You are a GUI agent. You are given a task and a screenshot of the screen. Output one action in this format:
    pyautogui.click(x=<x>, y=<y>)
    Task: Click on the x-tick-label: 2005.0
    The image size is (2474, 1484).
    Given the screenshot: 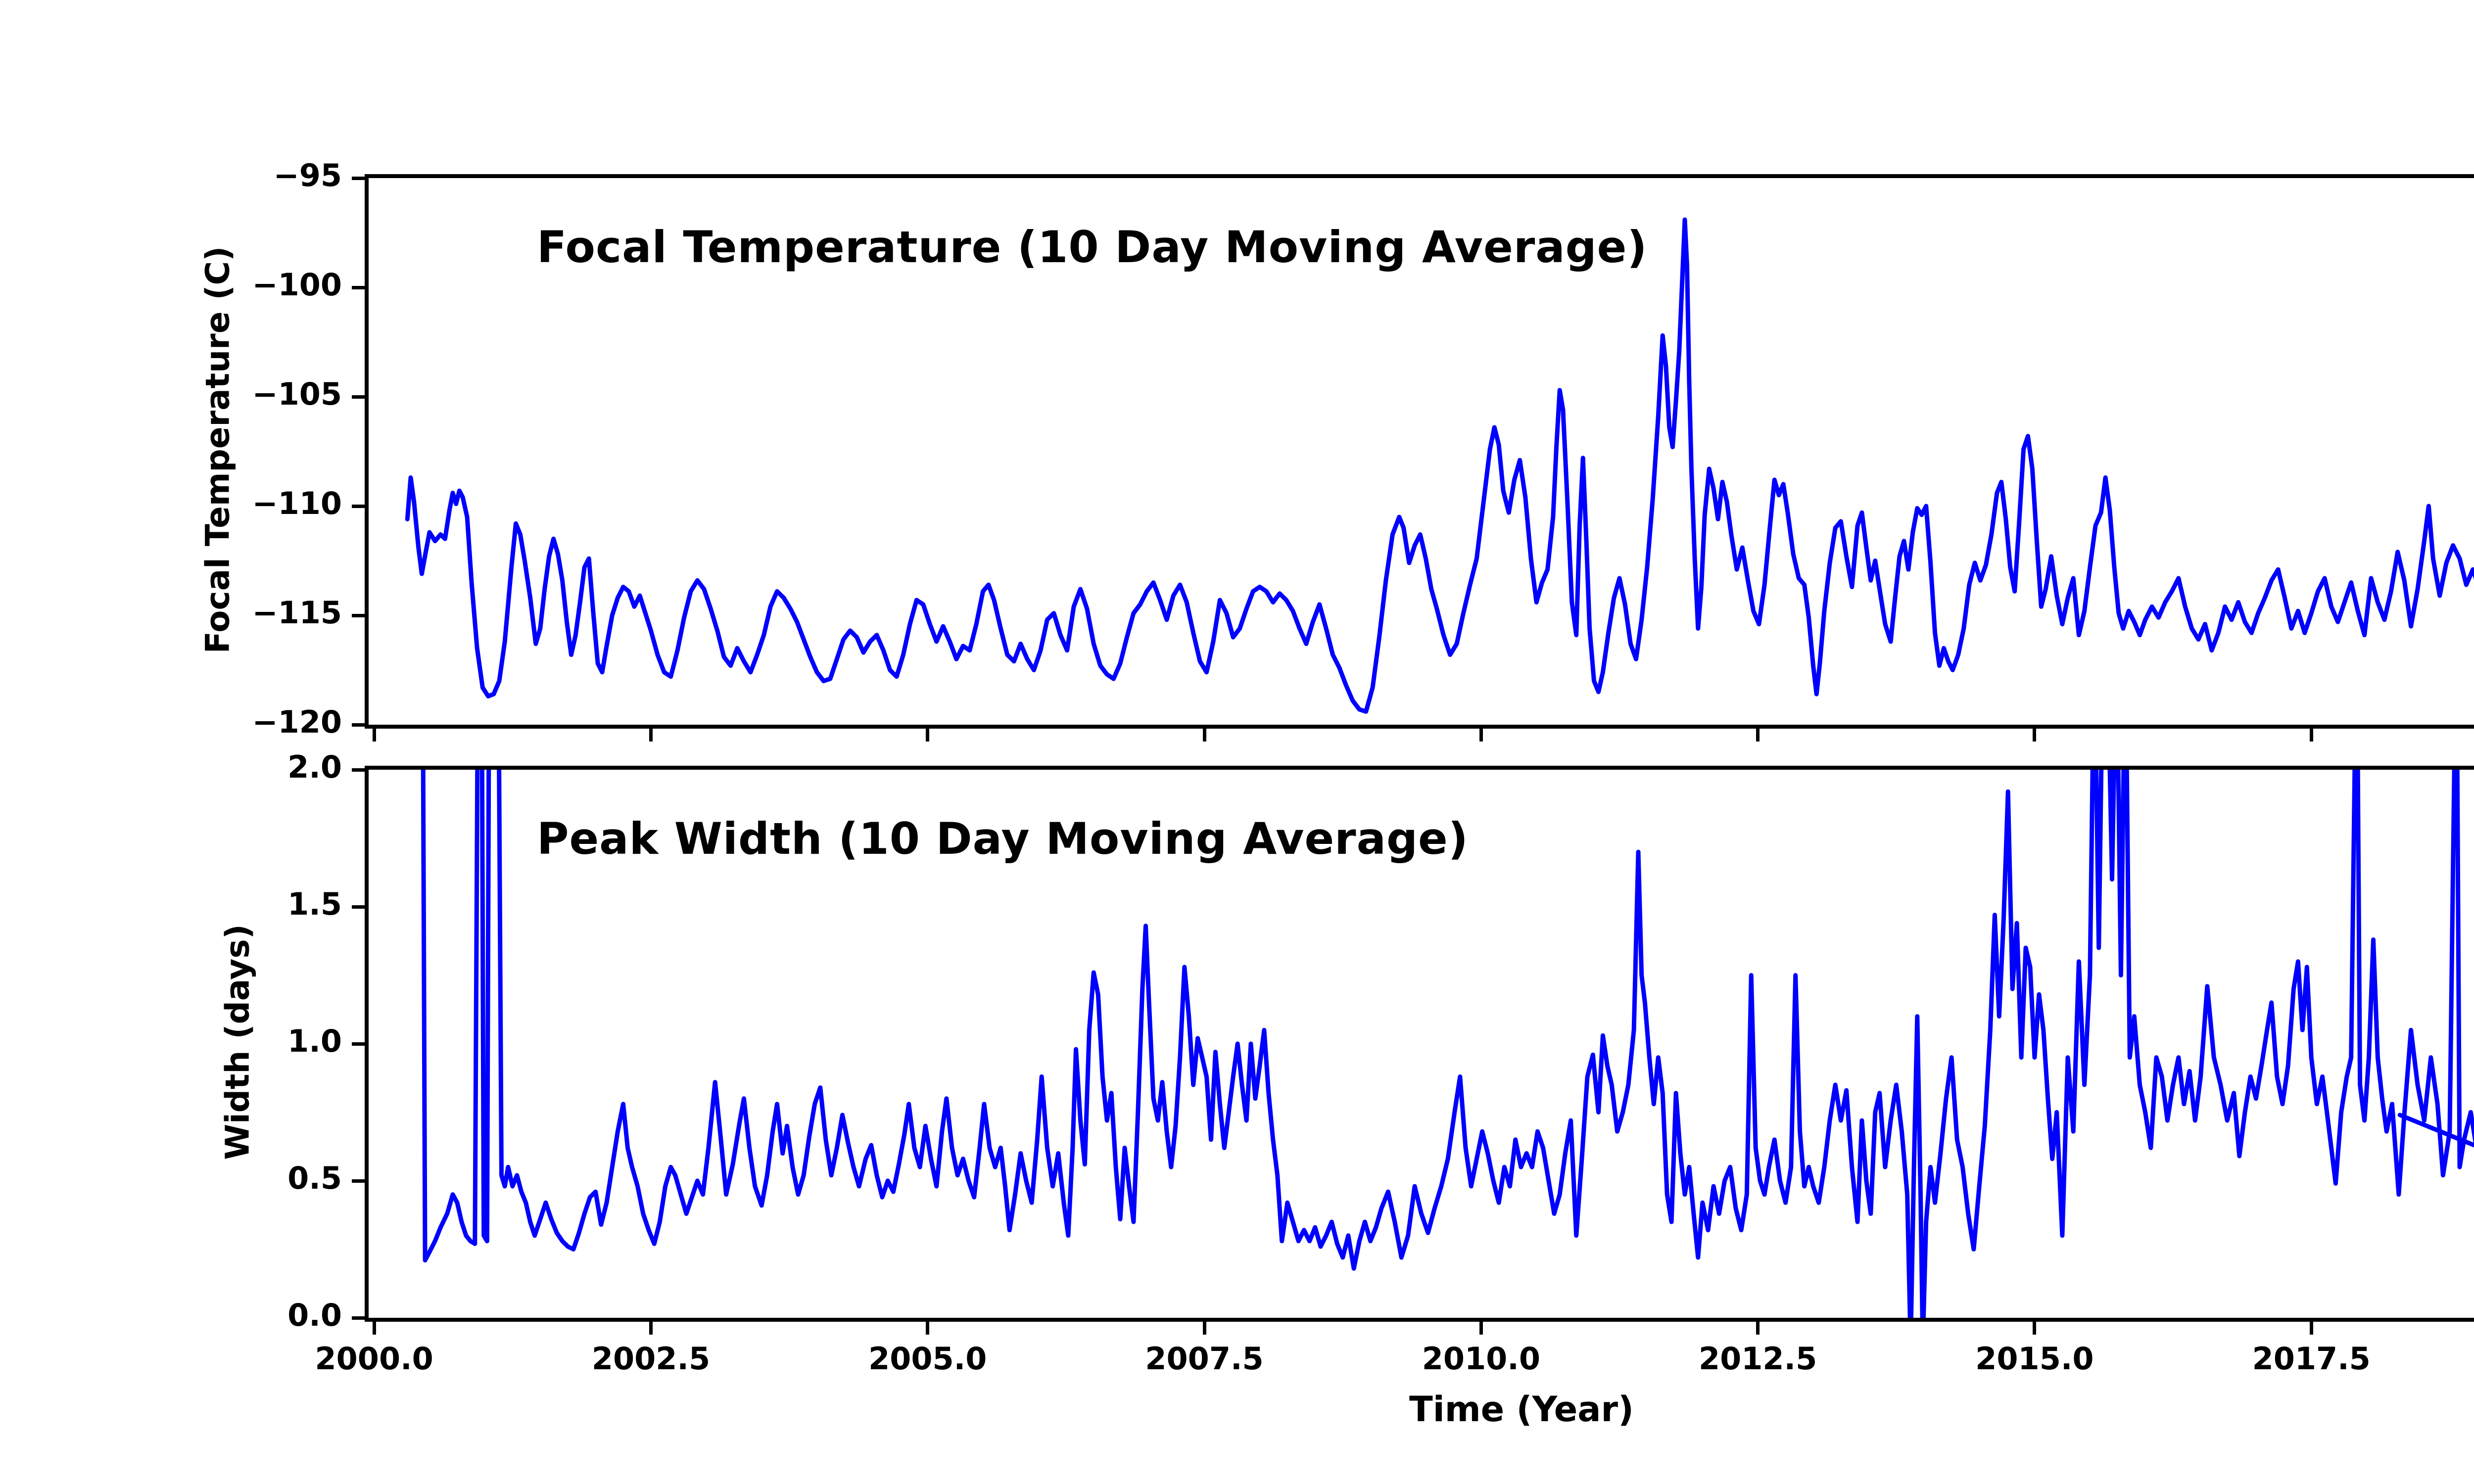 What is the action you would take?
    pyautogui.click(x=928, y=1359)
    